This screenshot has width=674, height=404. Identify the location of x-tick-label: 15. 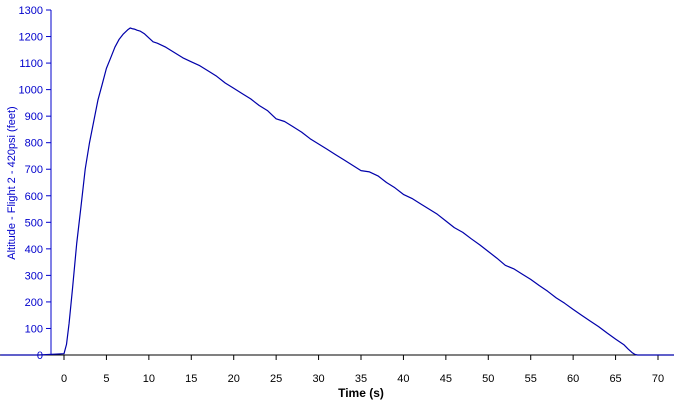
(191, 379).